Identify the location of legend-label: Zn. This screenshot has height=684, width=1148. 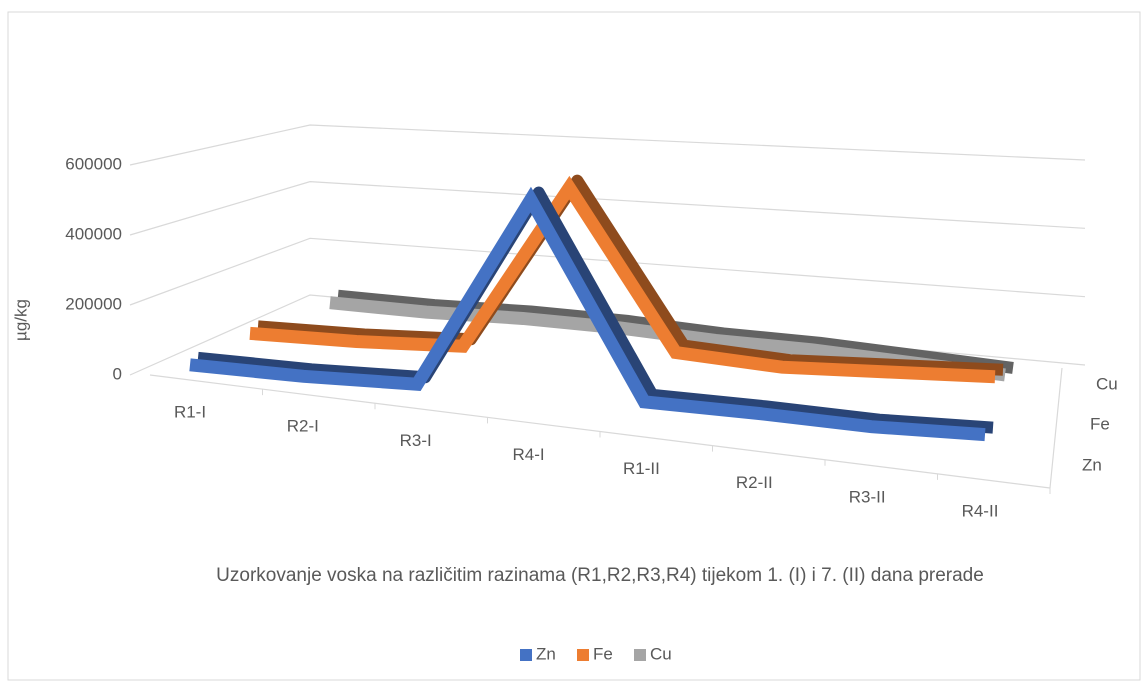
(546, 653).